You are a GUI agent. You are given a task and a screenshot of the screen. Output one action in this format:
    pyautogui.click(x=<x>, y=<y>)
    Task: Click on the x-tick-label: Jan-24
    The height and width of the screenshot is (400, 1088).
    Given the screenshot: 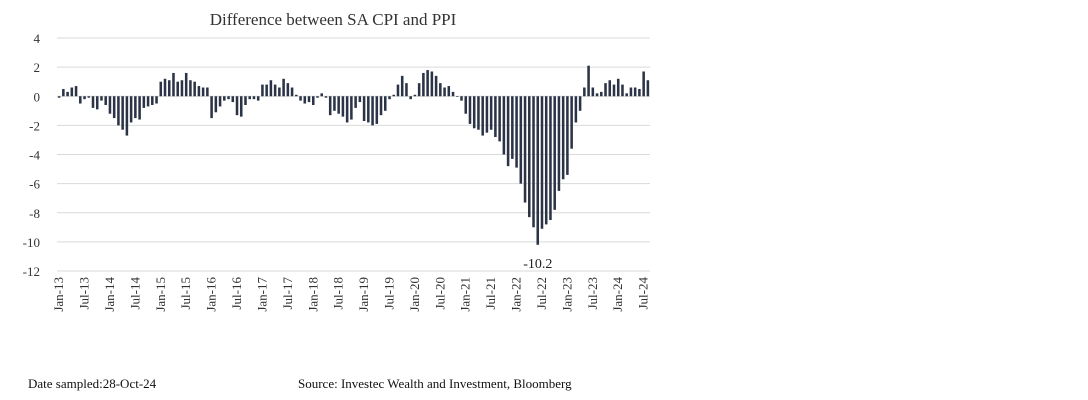 What is the action you would take?
    pyautogui.click(x=617, y=294)
    